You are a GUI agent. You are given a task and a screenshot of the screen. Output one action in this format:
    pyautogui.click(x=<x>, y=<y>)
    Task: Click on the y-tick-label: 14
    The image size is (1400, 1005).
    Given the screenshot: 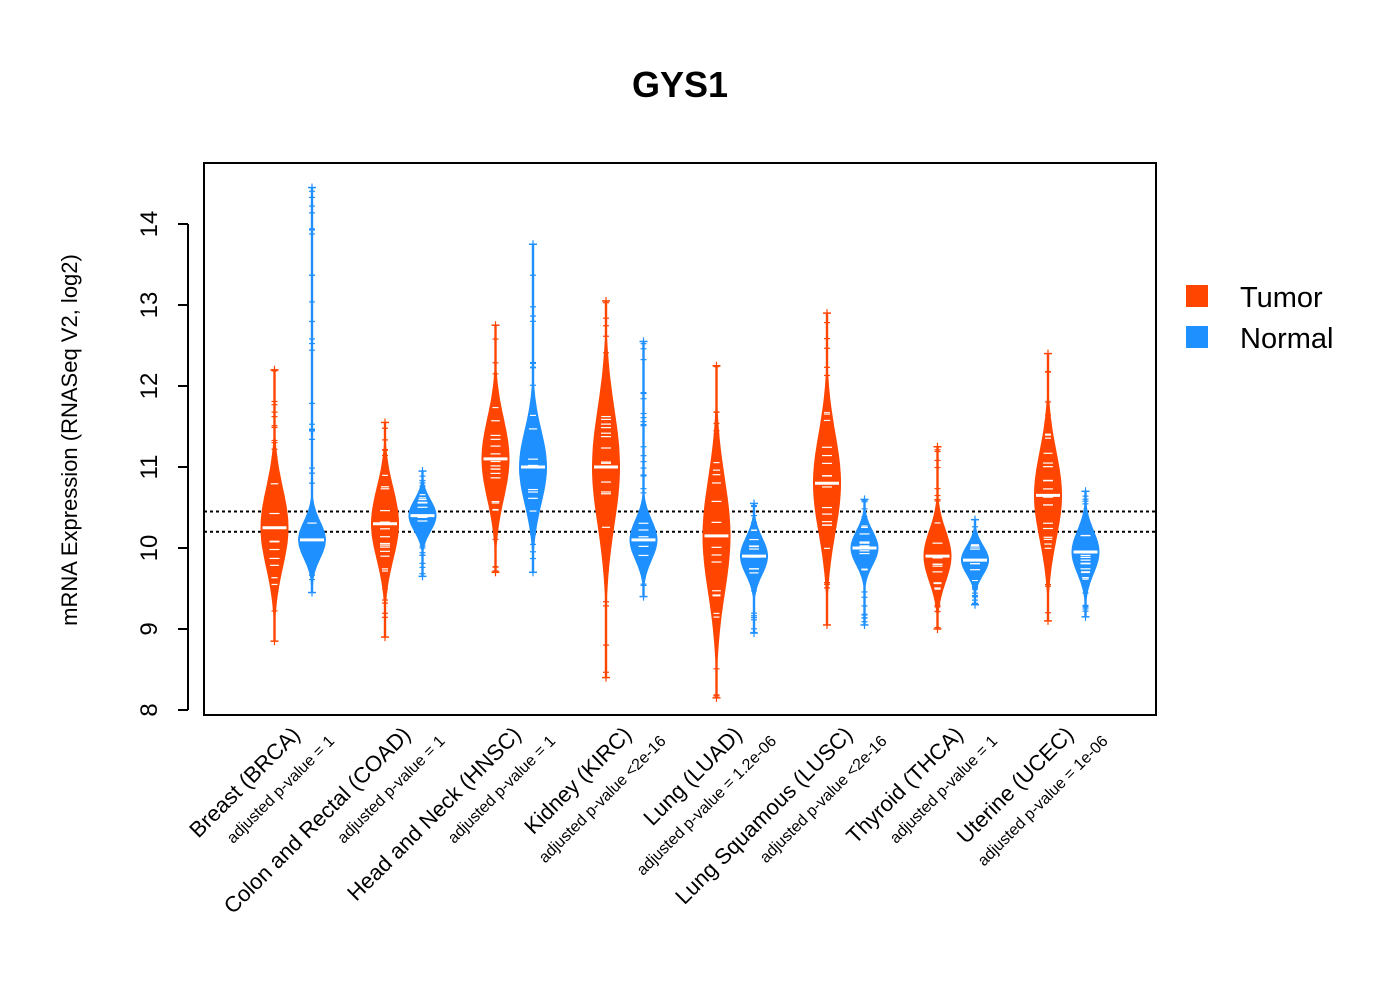 What is the action you would take?
    pyautogui.click(x=149, y=224)
    